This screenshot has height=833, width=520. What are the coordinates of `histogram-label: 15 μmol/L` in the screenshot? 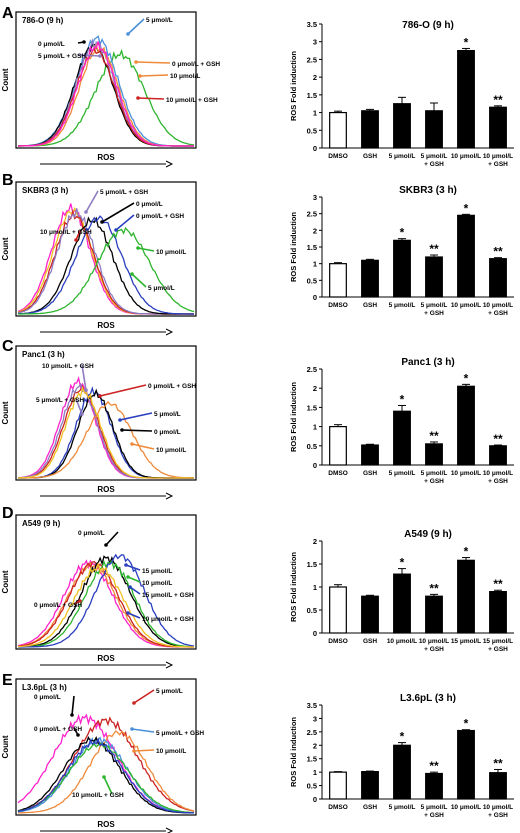 It's located at (157, 571).